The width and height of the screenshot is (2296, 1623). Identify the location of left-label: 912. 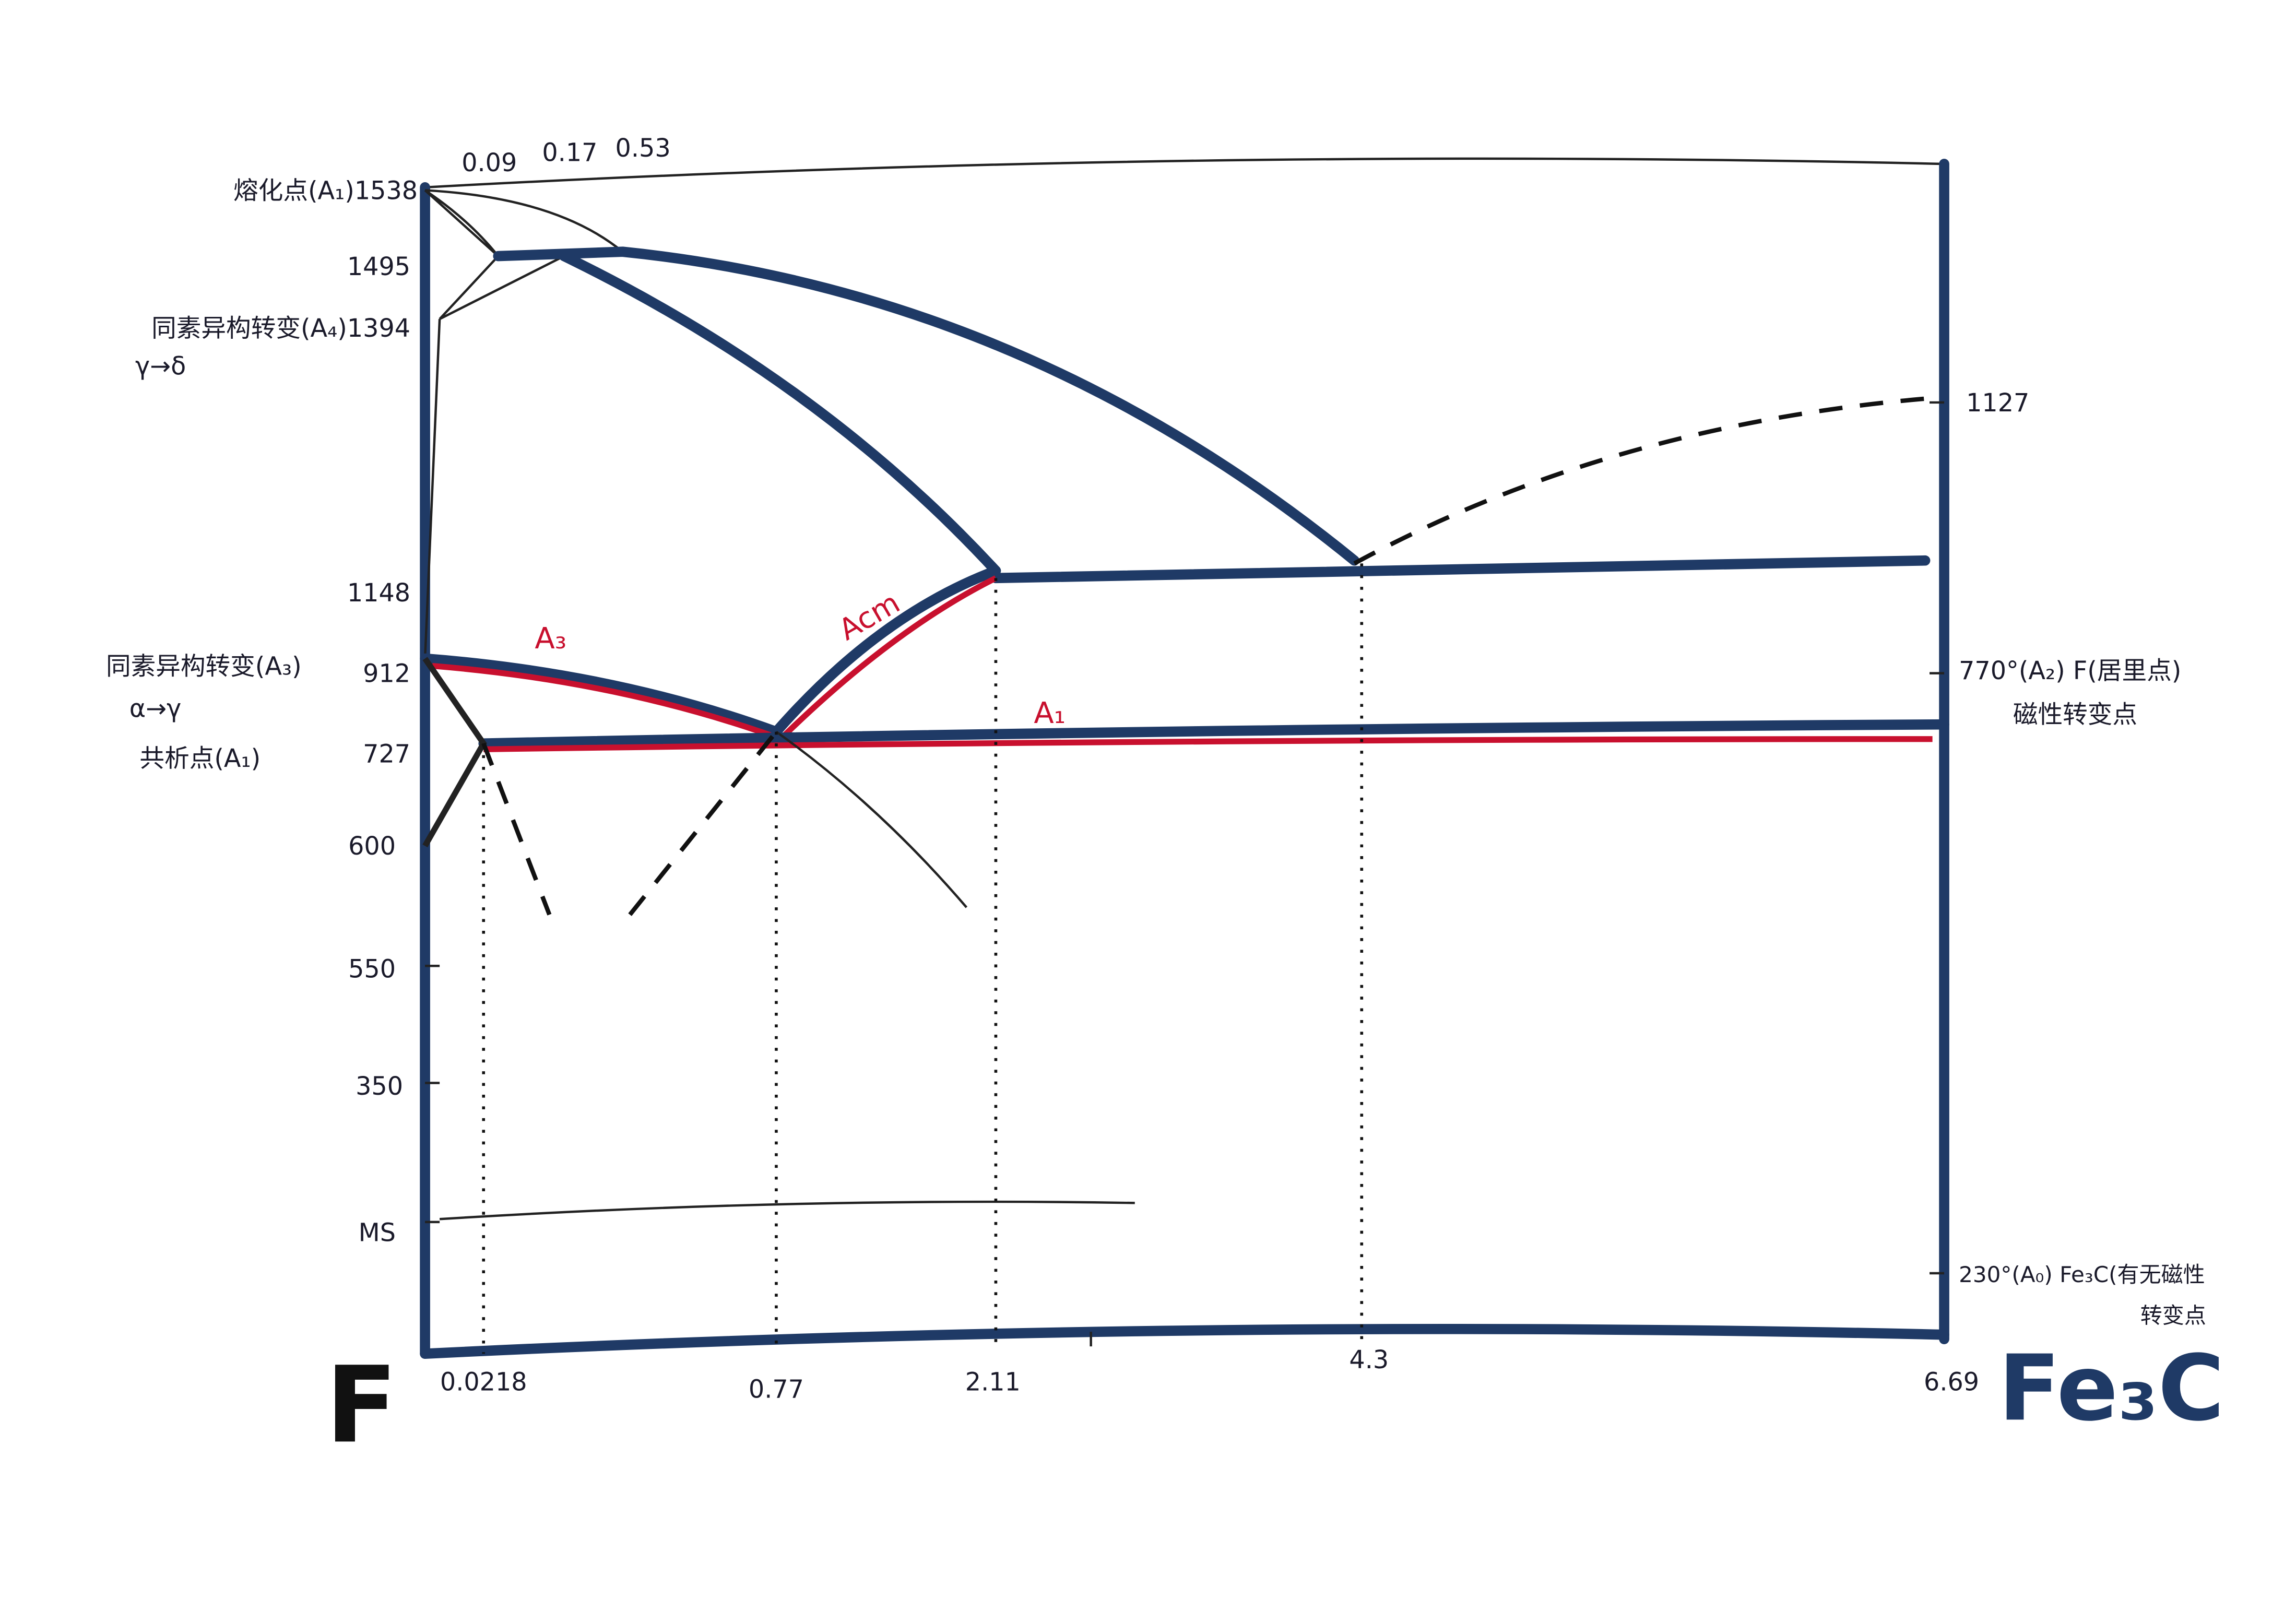
(386, 673).